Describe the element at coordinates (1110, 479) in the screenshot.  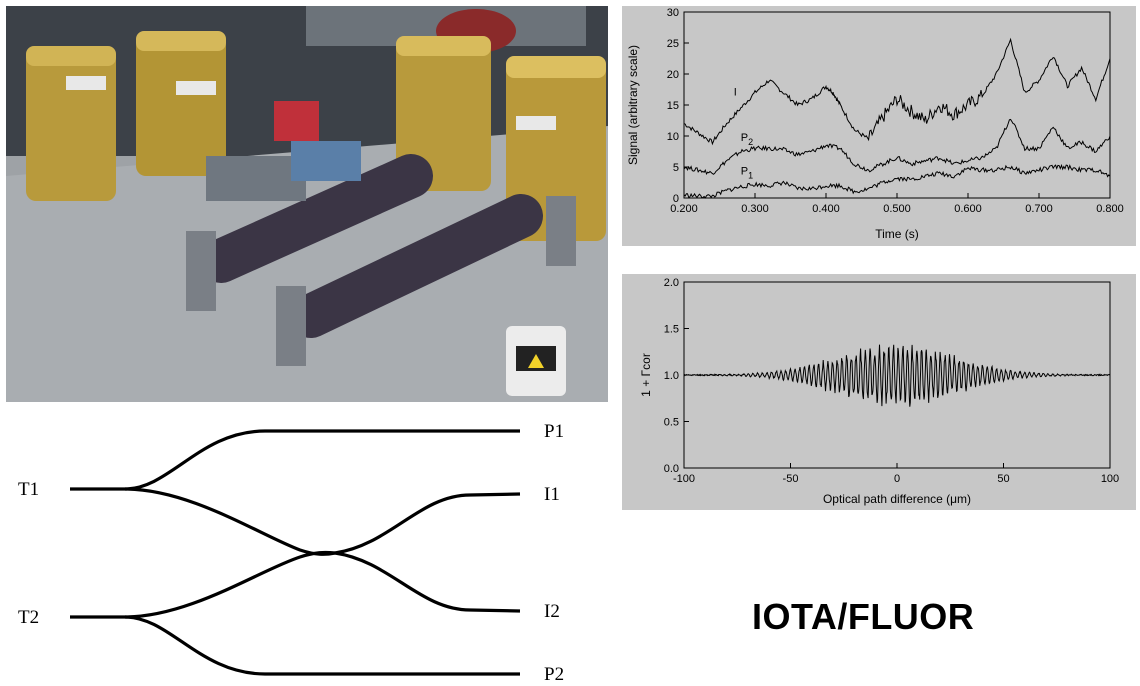
I see `x-tick-label: 100` at that location.